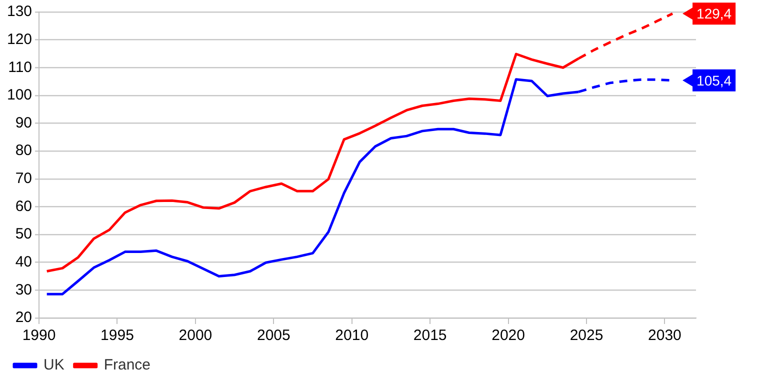 This screenshot has width=758, height=383. I want to click on x-tick-label: 2005, so click(273, 335).